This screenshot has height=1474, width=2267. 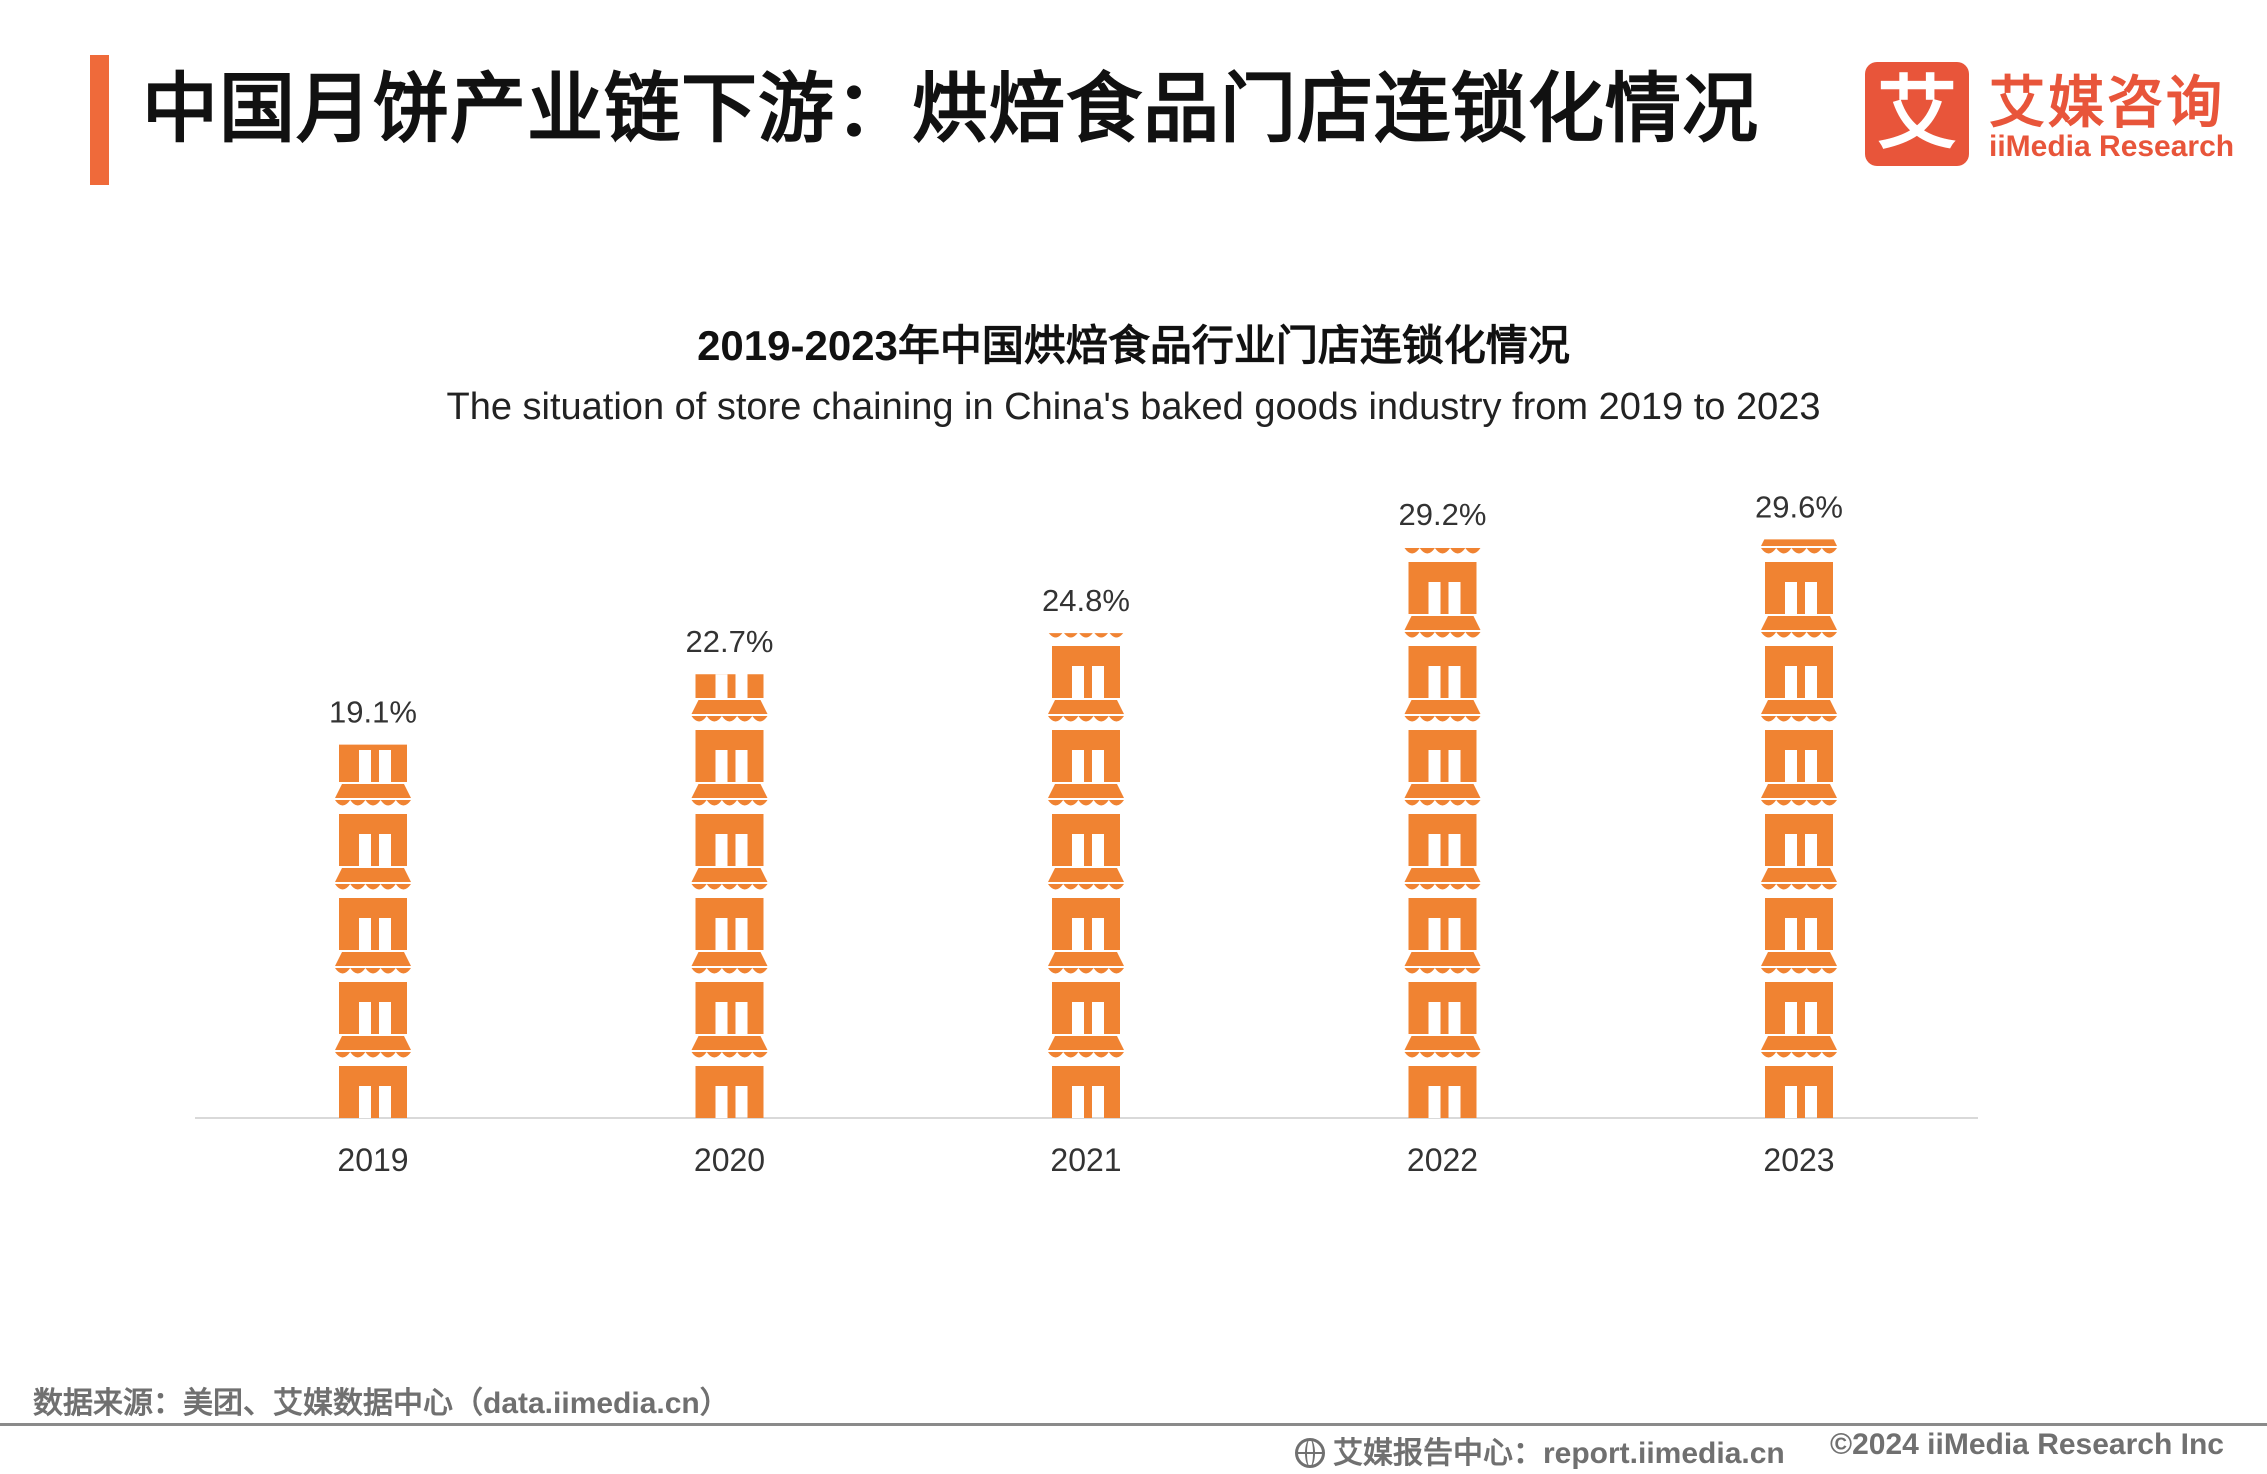 I want to click on bar-2021, so click(x=1086, y=875).